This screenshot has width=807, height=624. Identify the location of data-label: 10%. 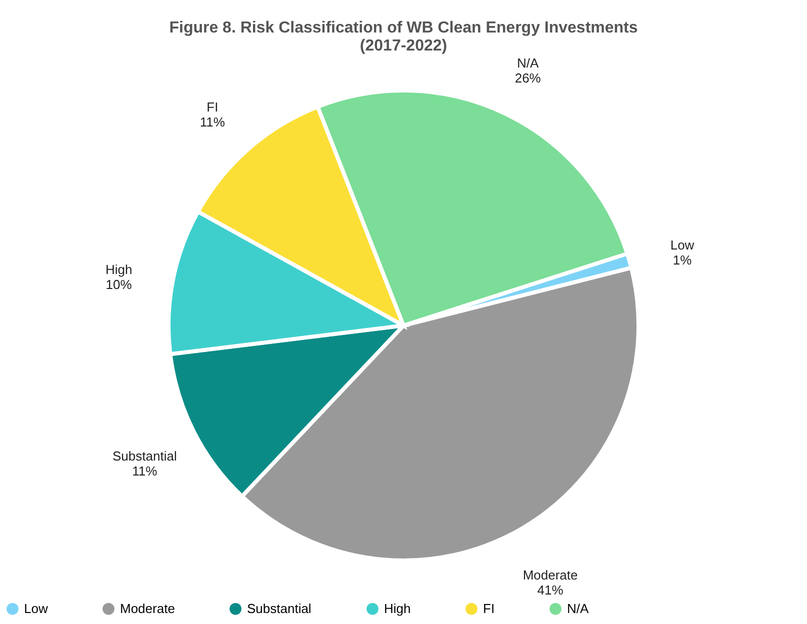
(119, 284).